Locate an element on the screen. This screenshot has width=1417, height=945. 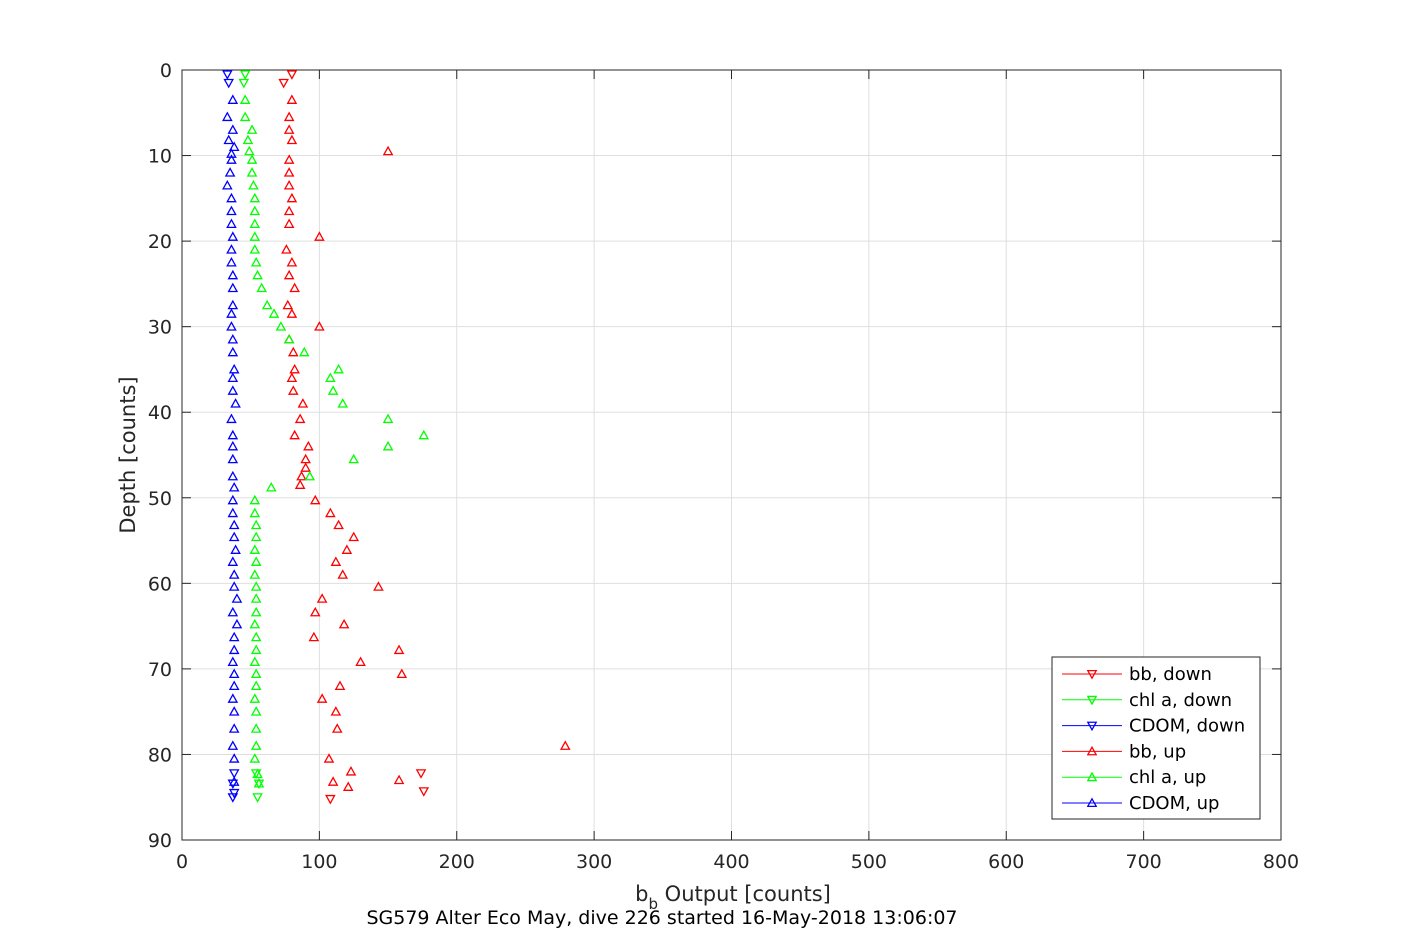
legend-box is located at coordinates (1156, 738).